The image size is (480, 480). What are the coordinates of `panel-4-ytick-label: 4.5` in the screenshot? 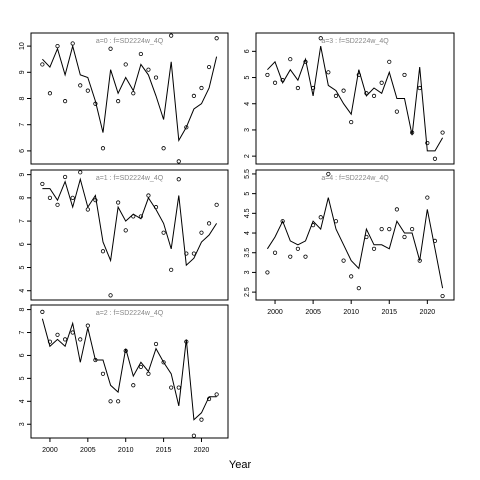 It's located at (247, 213).